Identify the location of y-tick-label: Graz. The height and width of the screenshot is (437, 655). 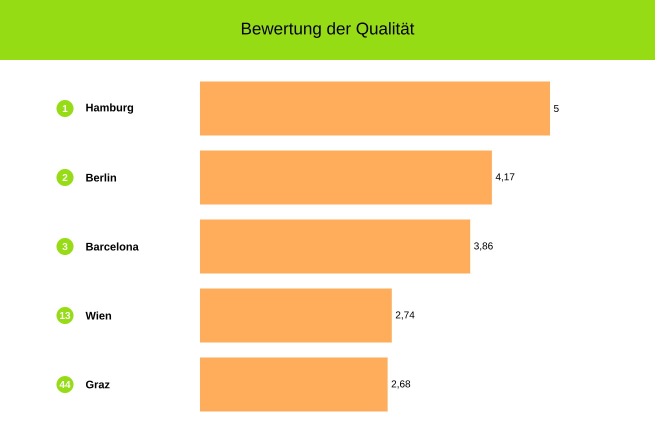
(98, 384).